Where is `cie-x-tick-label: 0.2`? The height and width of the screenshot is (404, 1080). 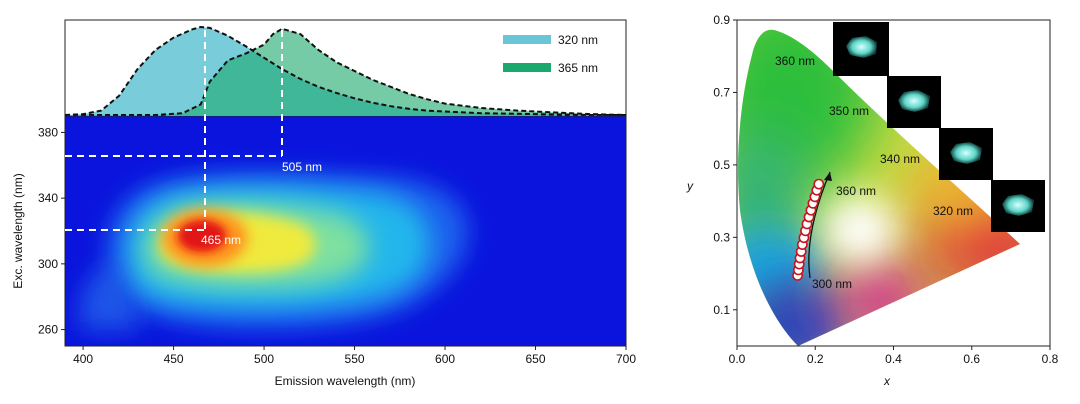
cie-x-tick-label: 0.2 is located at coordinates (815, 359).